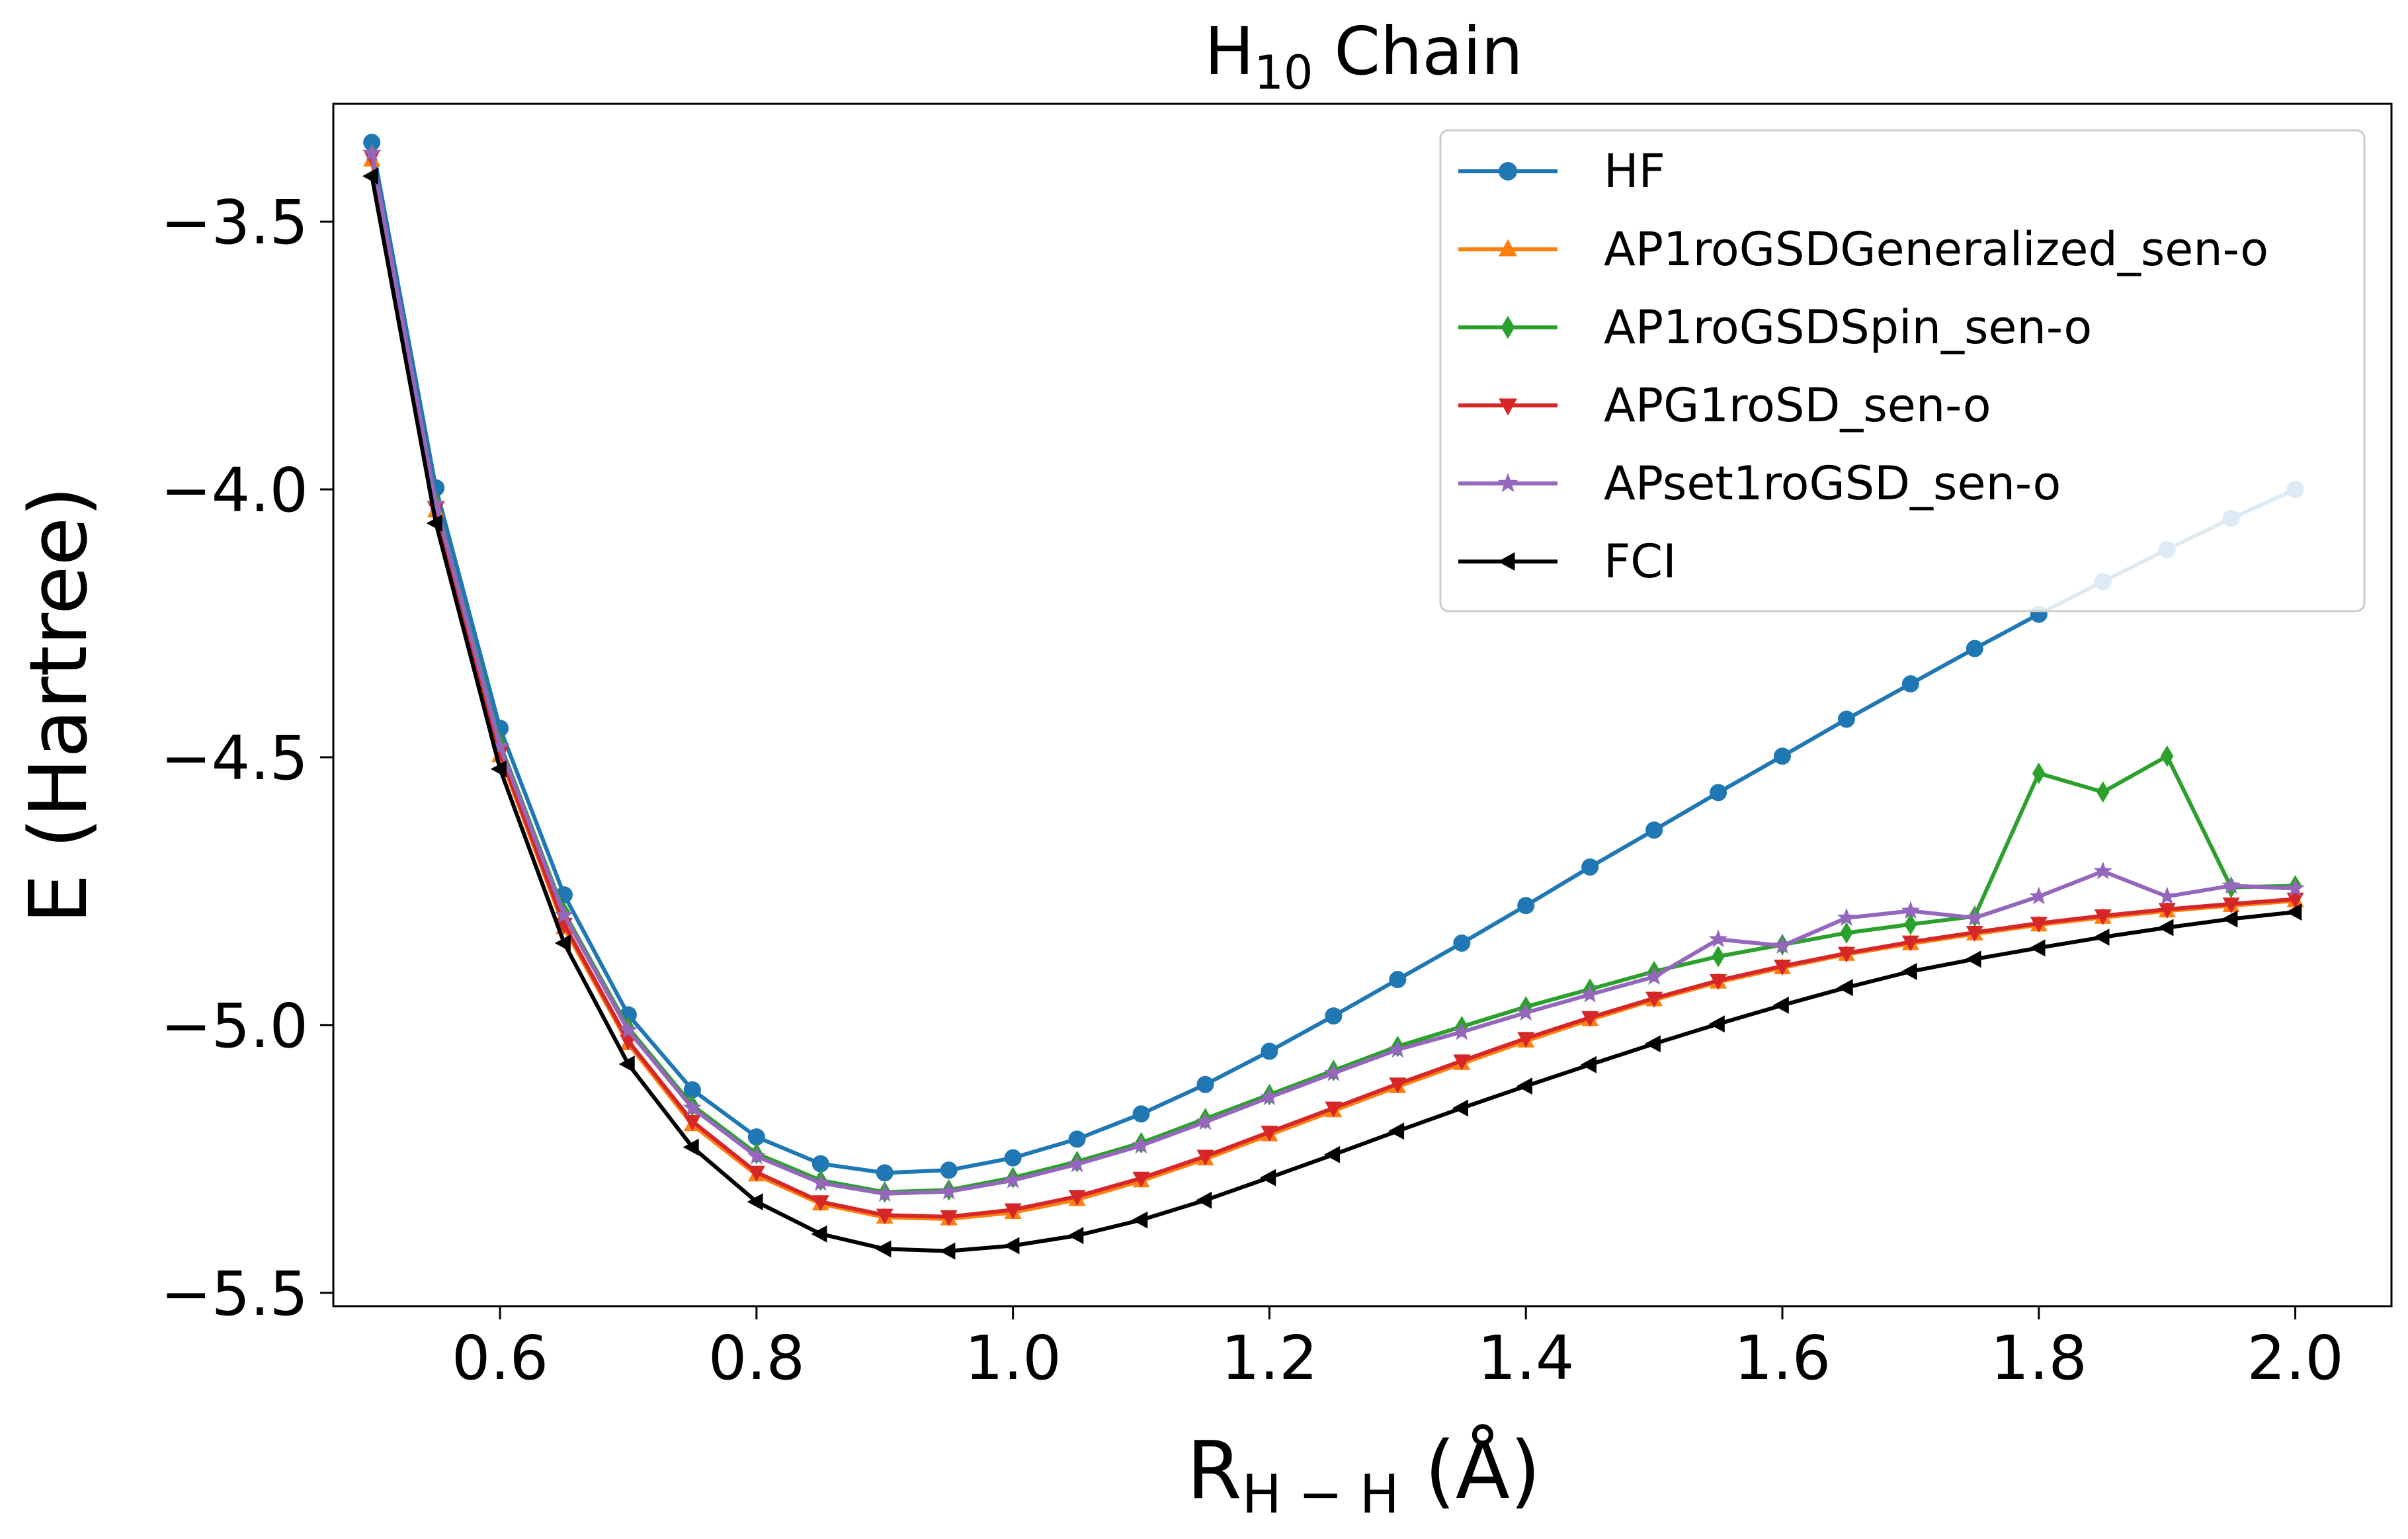 This screenshot has width=2408, height=1539. What do you see at coordinates (1783, 1358) in the screenshot?
I see `x-tick-label: 1.6` at bounding box center [1783, 1358].